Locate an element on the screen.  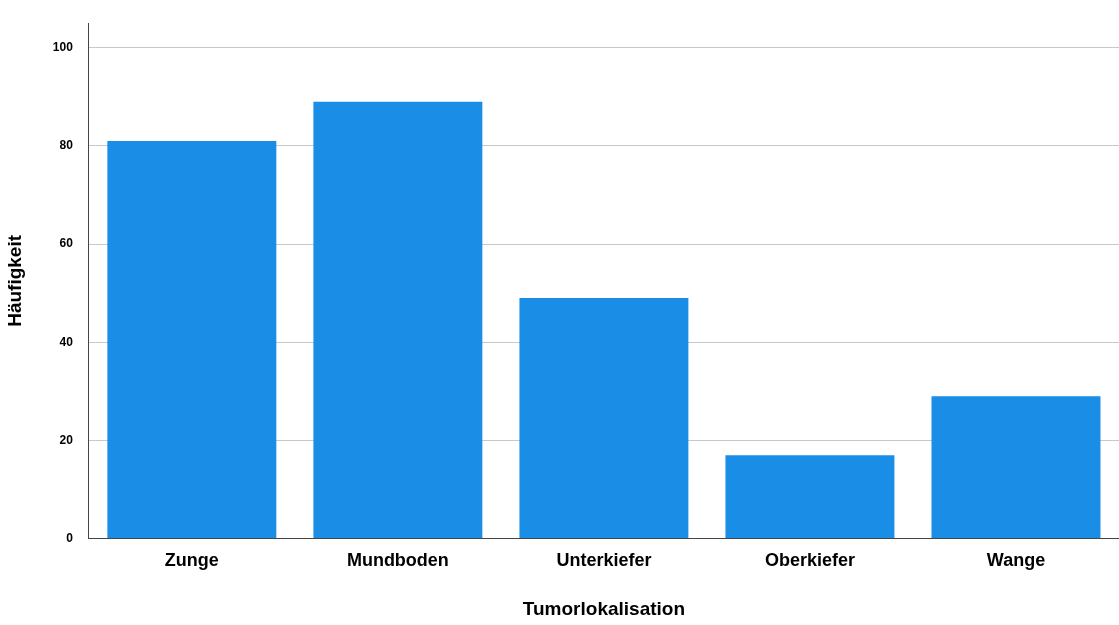
x-tick-label: Oberkiefer is located at coordinates (809, 560).